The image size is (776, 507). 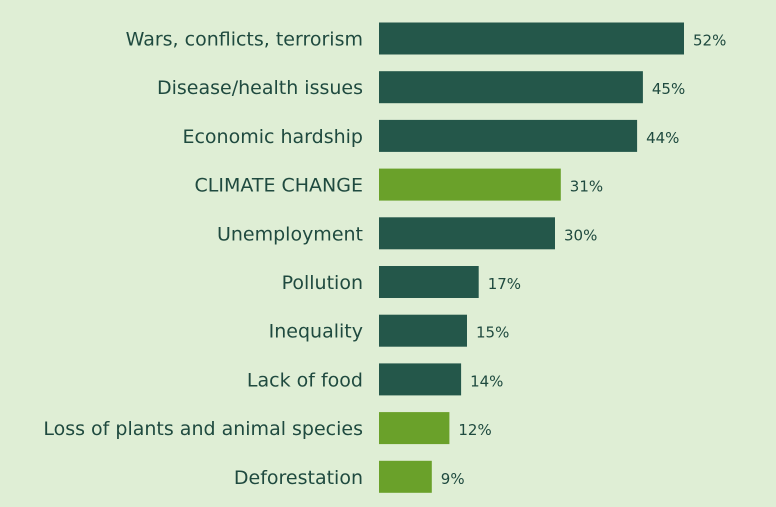 I want to click on value-label-8: 12%, so click(x=474, y=430).